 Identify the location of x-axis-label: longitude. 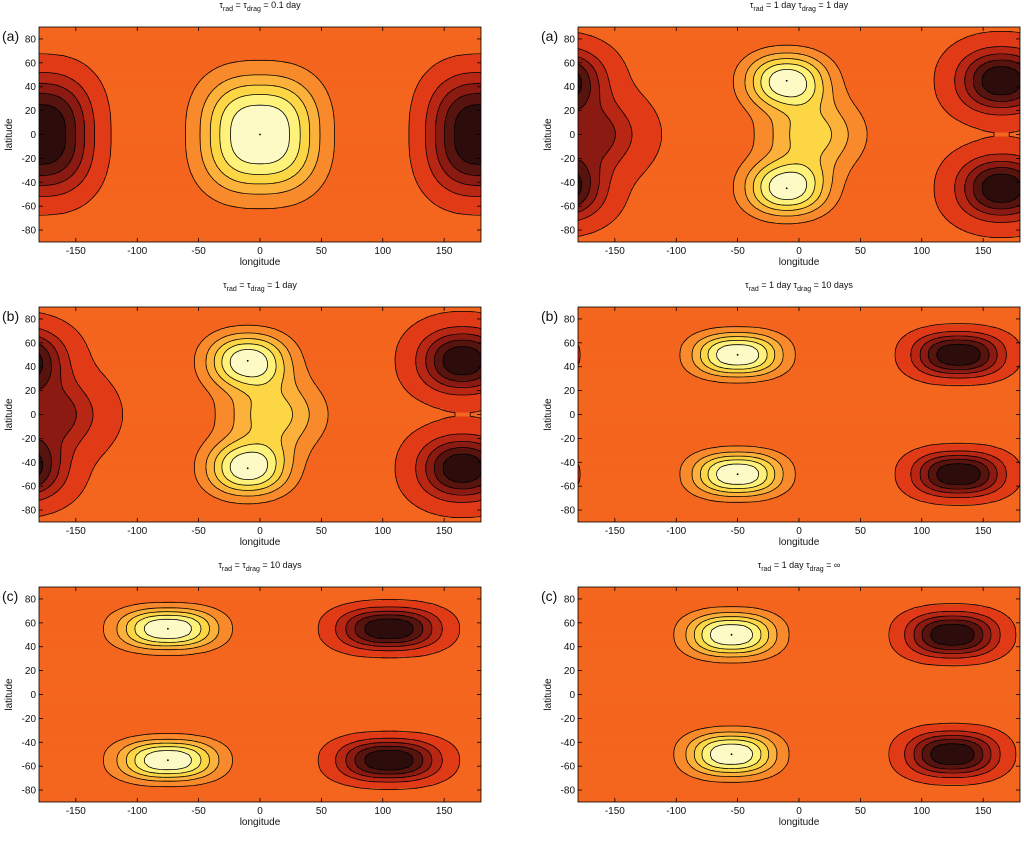
(260, 542).